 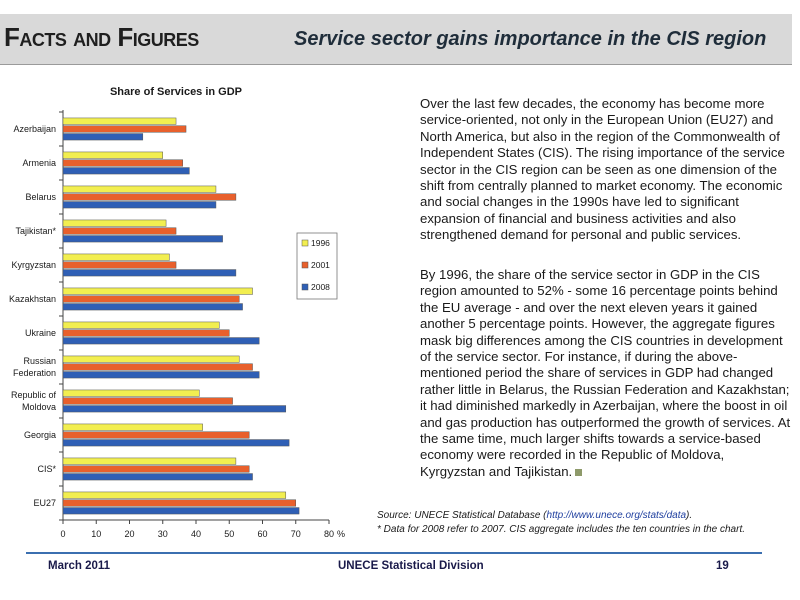 I want to click on category-label: Kyrgyzstan, so click(x=33, y=265).